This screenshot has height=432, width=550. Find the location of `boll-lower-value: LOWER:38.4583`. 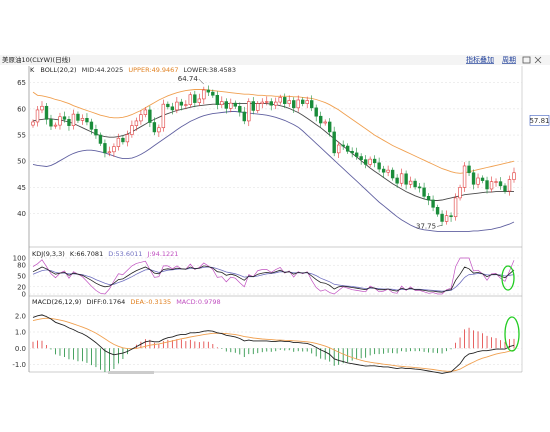

boll-lower-value: LOWER:38.4583 is located at coordinates (210, 70).